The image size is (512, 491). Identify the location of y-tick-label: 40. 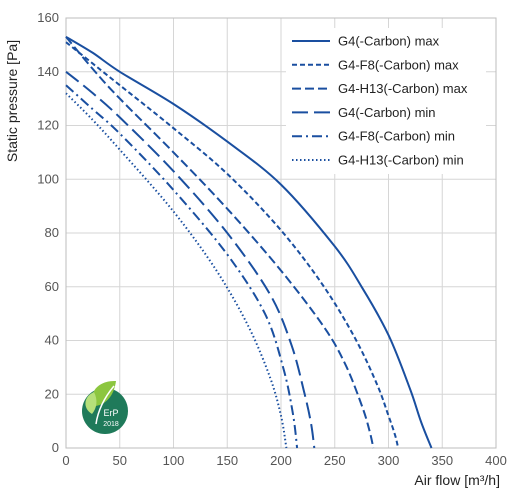
(52, 340).